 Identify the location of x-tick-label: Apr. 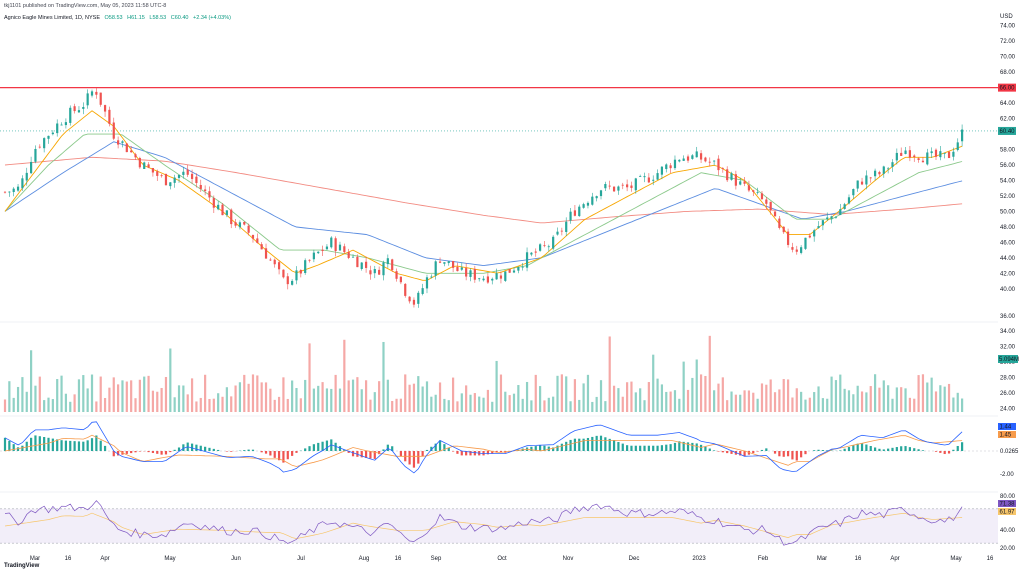
(104, 559).